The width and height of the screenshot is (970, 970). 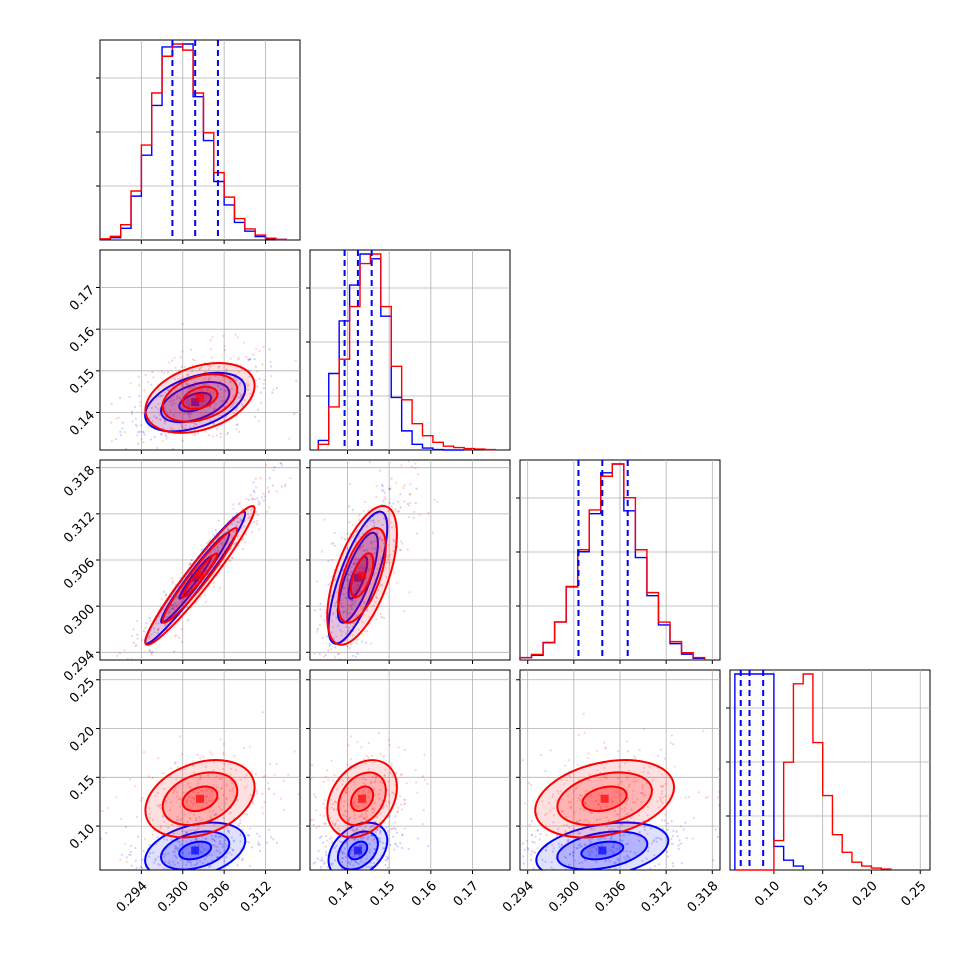 What do you see at coordinates (341, 894) in the screenshot?
I see `x-tick-label: 0.14` at bounding box center [341, 894].